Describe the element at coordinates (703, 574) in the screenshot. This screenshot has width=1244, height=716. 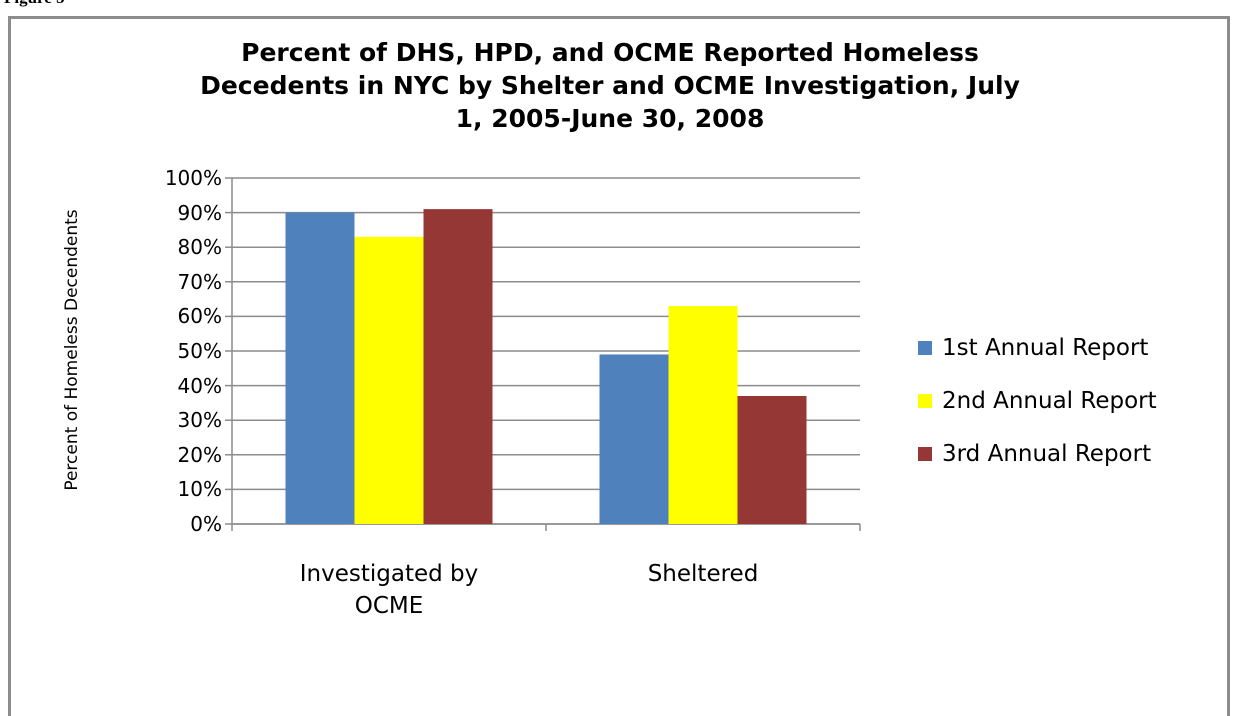
I see `x-tick-label: Sheltered` at that location.